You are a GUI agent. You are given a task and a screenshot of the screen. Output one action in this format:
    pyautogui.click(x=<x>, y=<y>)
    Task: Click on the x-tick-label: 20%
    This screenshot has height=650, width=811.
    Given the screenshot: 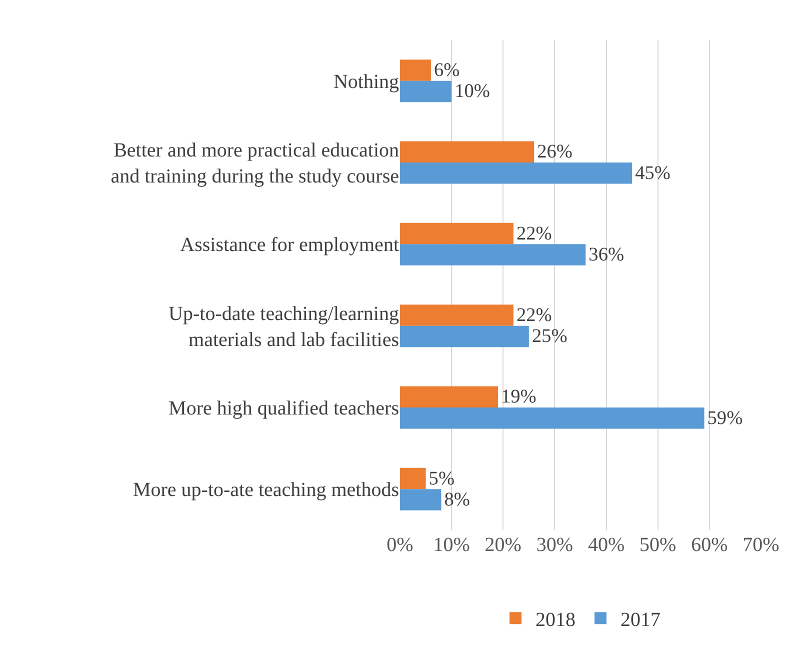 What is the action you would take?
    pyautogui.click(x=503, y=545)
    